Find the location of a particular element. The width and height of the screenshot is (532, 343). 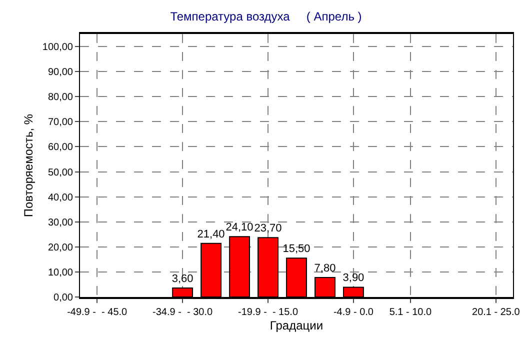

y-tick-label: 100,00 is located at coordinates (58, 48).